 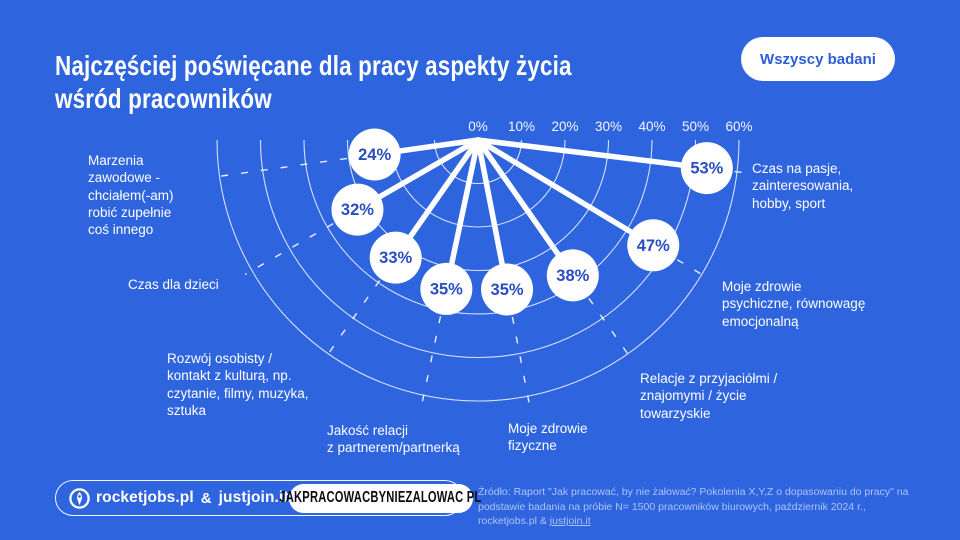 What do you see at coordinates (521, 126) in the screenshot?
I see `axis-tick-label: 10%` at bounding box center [521, 126].